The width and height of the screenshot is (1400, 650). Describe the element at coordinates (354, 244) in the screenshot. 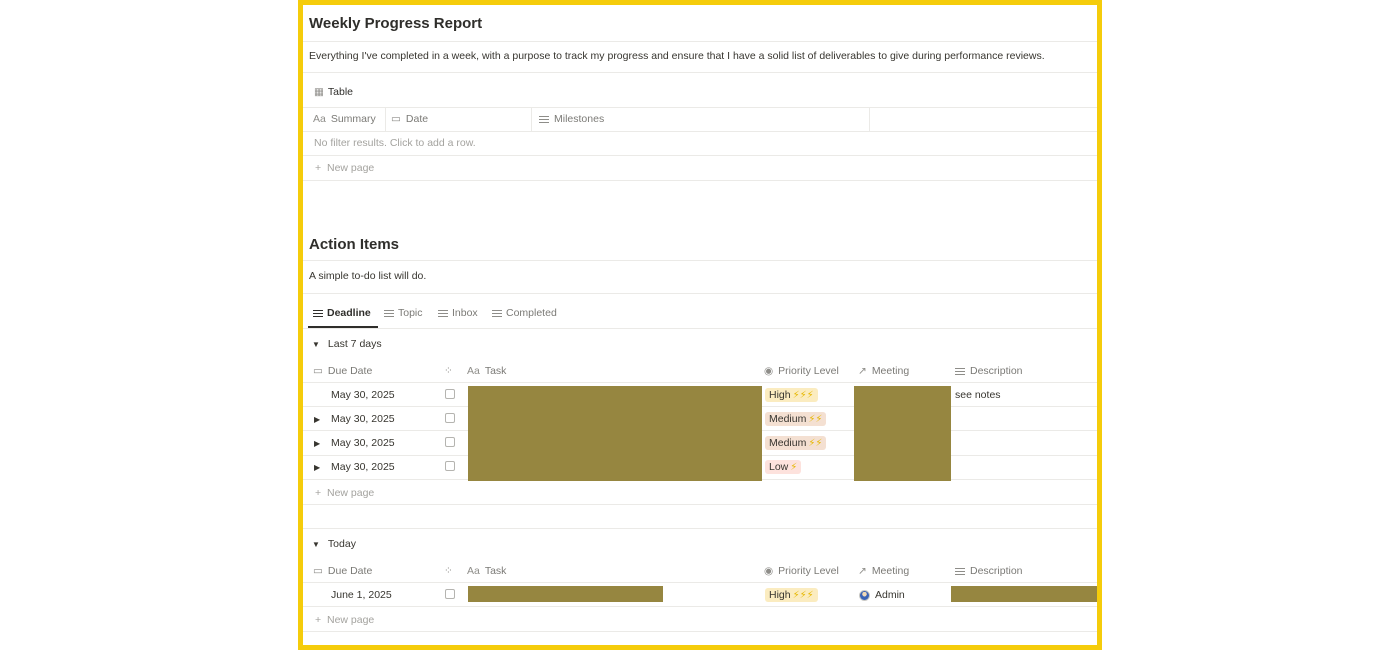

I see `action-items-title: Action Items` at that location.